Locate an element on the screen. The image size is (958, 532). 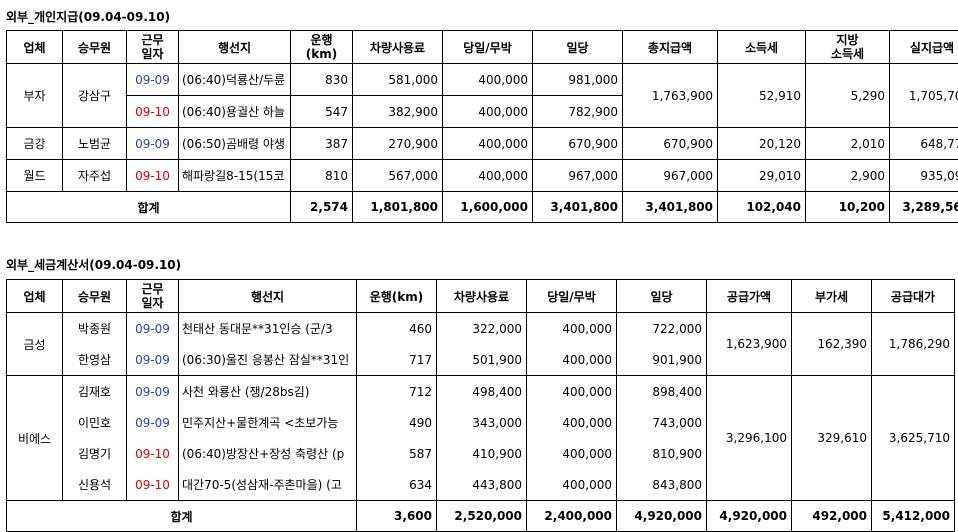
daily-pay-cell: 843,800 is located at coordinates (662, 485).